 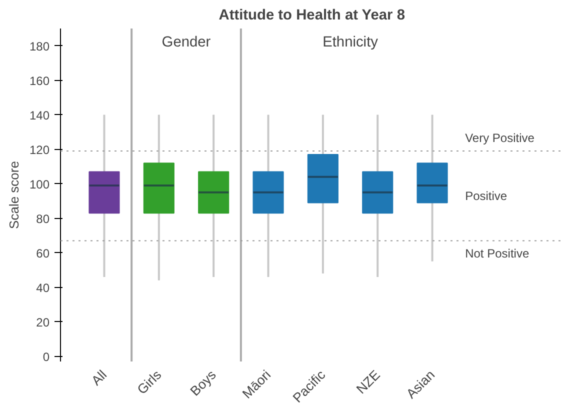 I want to click on annotation: Ethnicity, so click(x=350, y=42).